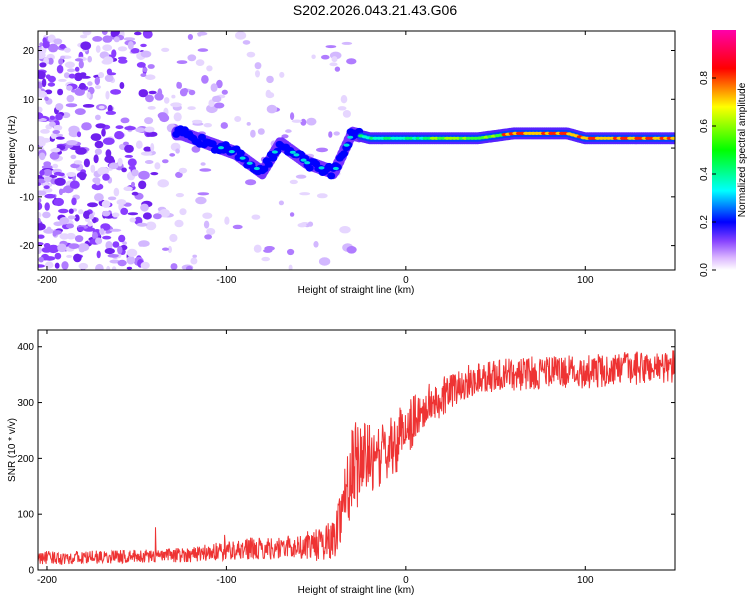 This screenshot has height=600, width=750. I want to click on y-tick-label: 0, so click(31, 149).